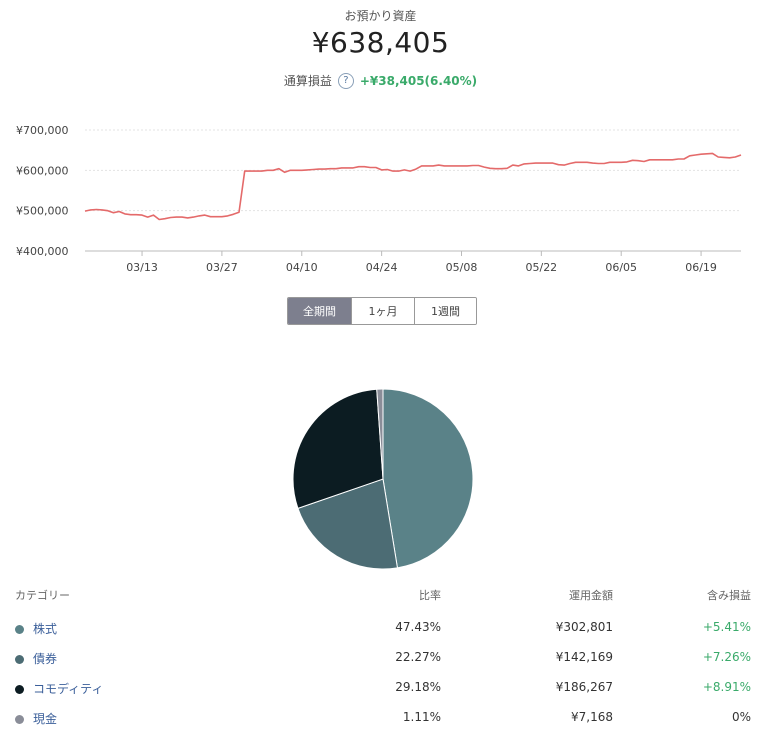 The height and width of the screenshot is (741, 761). Describe the element at coordinates (42, 595) in the screenshot. I see `col-category: カテゴリー` at that location.